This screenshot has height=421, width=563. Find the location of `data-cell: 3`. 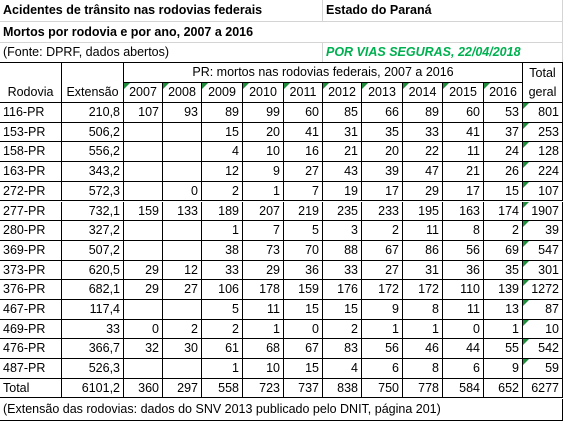

data-cell: 3 is located at coordinates (342, 231).